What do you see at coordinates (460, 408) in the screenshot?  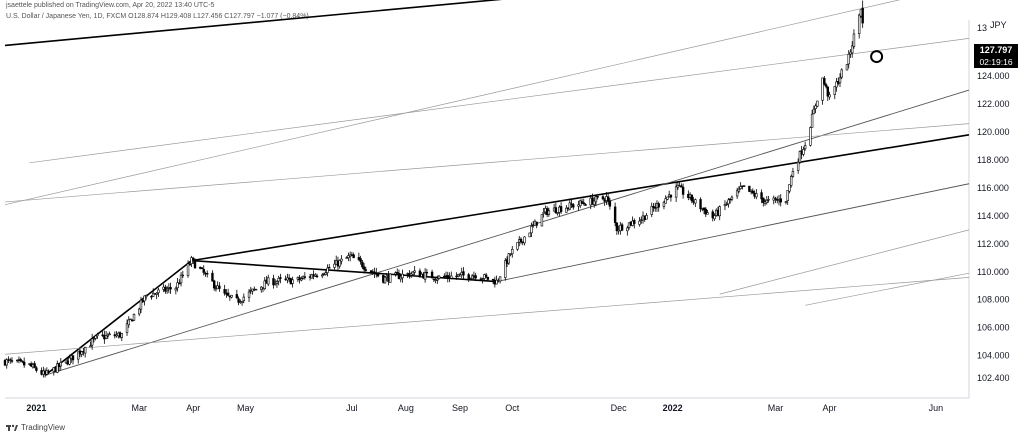 I see `time-tick-label: Sep` at bounding box center [460, 408].